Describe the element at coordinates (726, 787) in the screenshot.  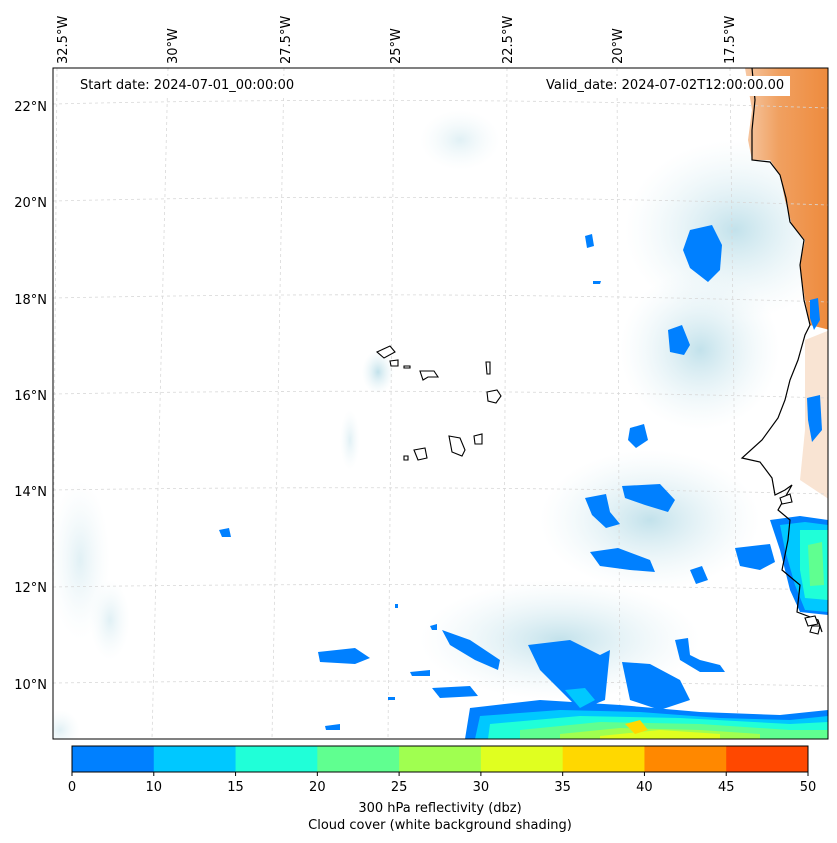
I see `colorbar-tick-label: 45` at that location.